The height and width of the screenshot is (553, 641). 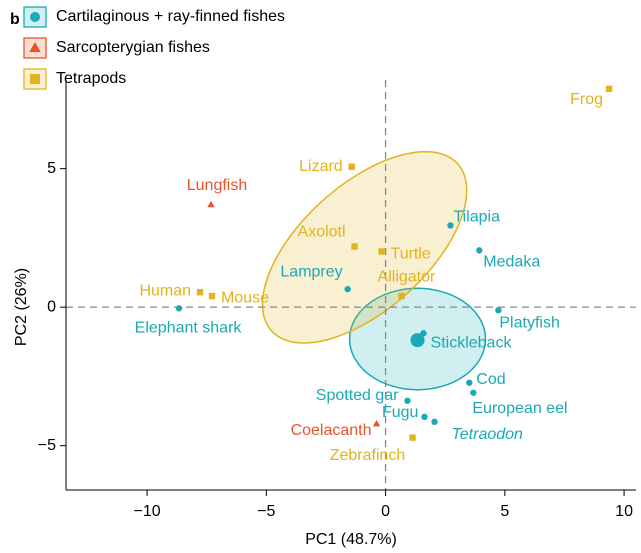 I want to click on point-label: Lamprey, so click(x=311, y=271).